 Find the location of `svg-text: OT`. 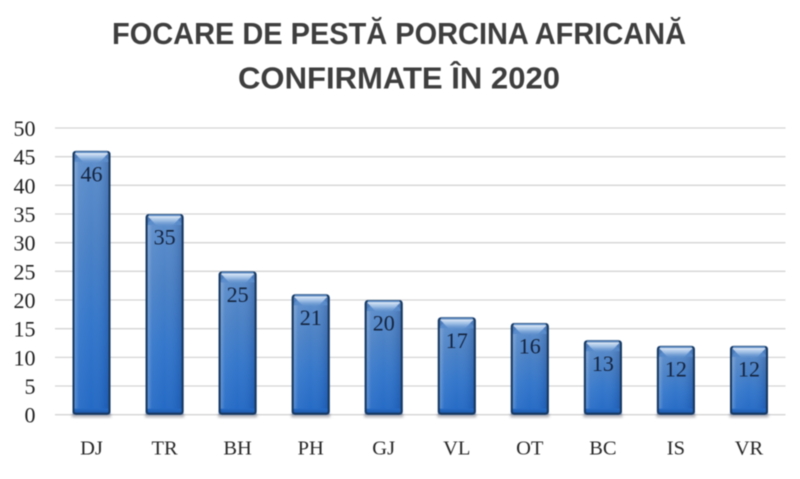

svg-text: OT is located at coordinates (530, 449).